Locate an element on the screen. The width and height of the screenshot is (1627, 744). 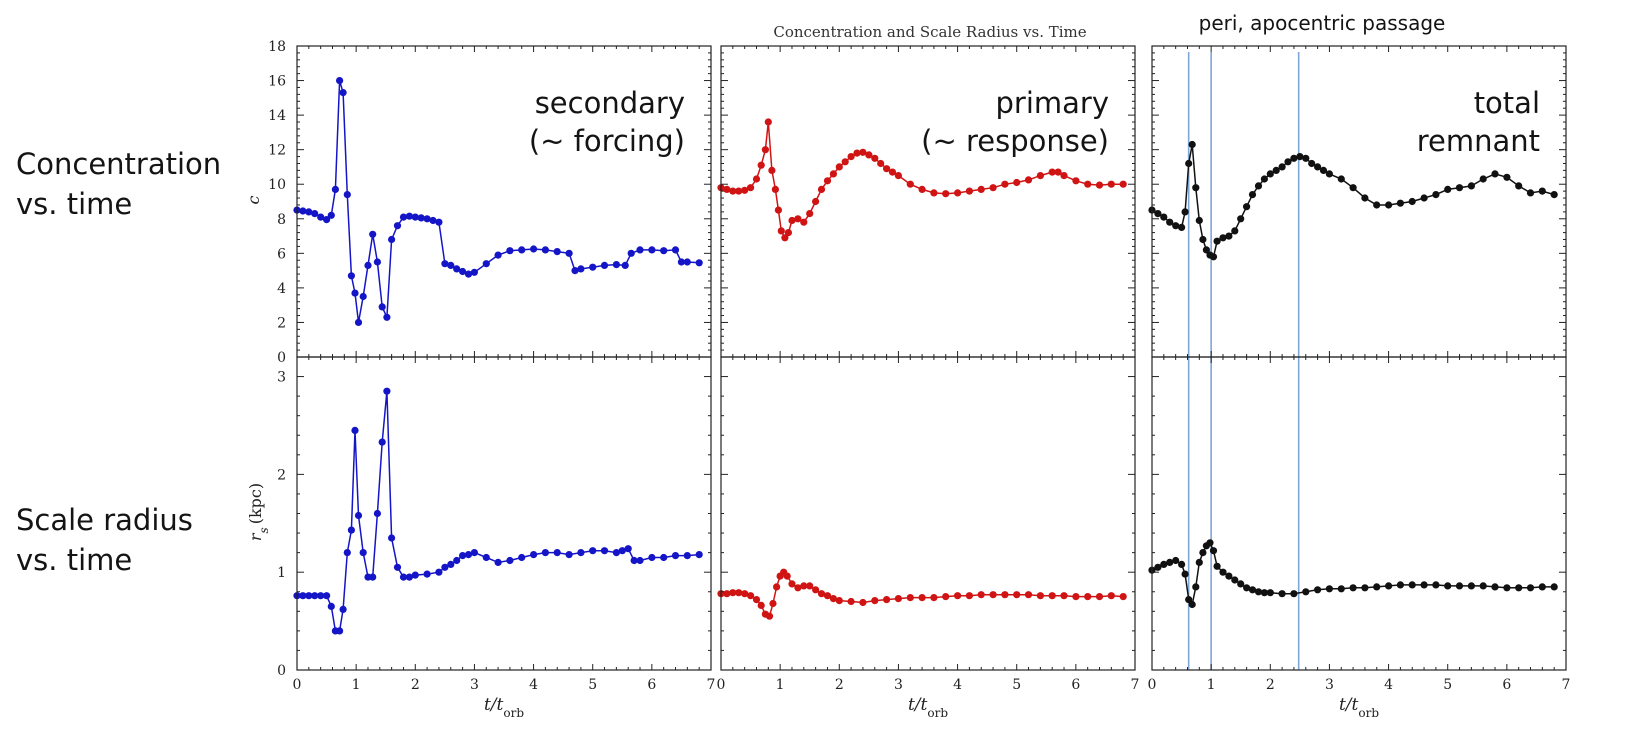
primary-x-tick-4: 4 is located at coordinates (957, 685).